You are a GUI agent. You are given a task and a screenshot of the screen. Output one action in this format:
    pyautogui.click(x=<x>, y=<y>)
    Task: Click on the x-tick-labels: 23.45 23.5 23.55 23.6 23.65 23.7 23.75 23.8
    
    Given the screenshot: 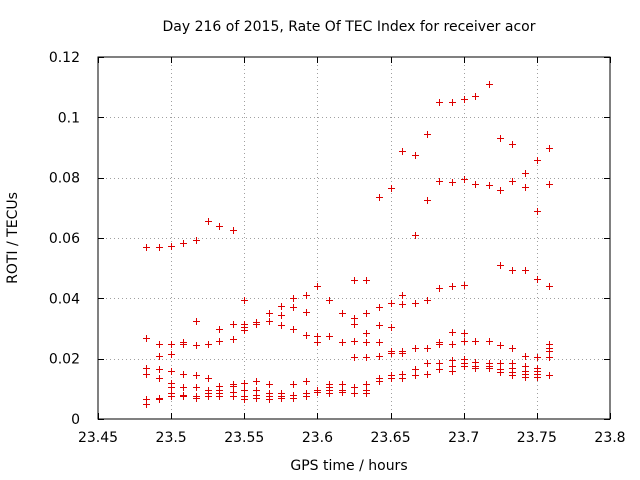 What is the action you would take?
    pyautogui.click(x=352, y=438)
    